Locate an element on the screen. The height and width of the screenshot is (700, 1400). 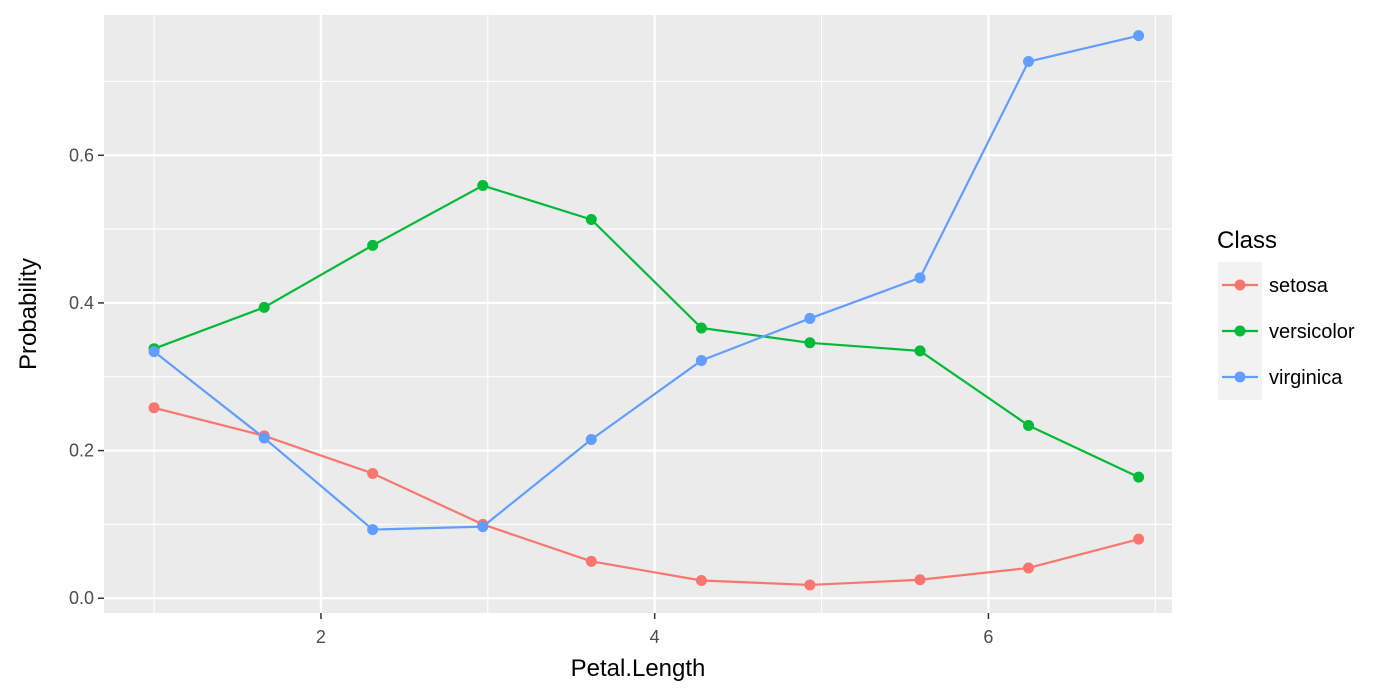
legend-item-setosa: setosa is located at coordinates (1273, 285).